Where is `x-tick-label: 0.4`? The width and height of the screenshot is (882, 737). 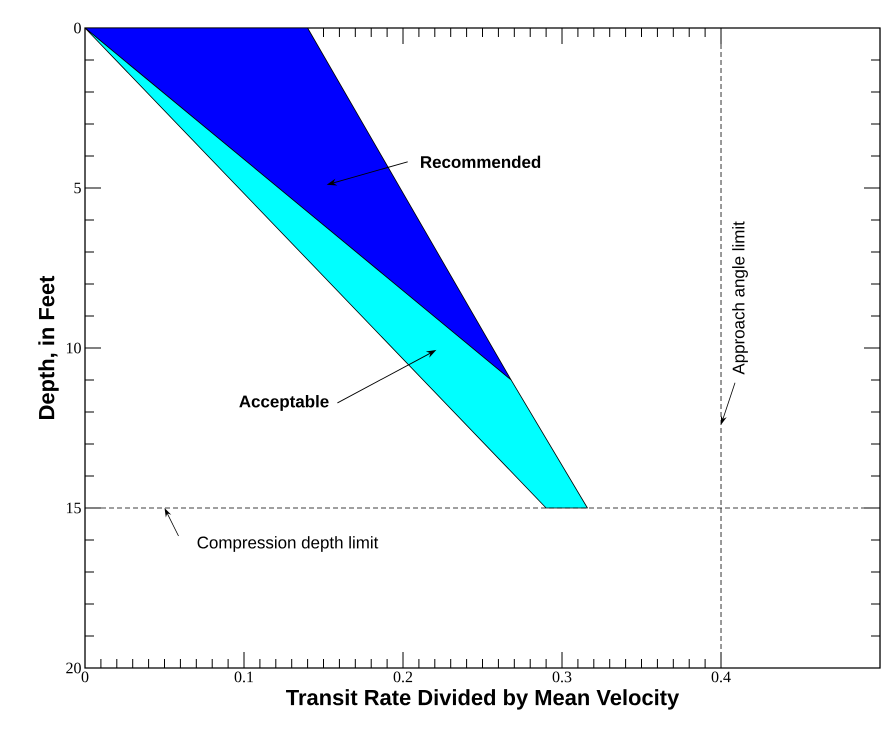 x-tick-label: 0.4 is located at coordinates (721, 677).